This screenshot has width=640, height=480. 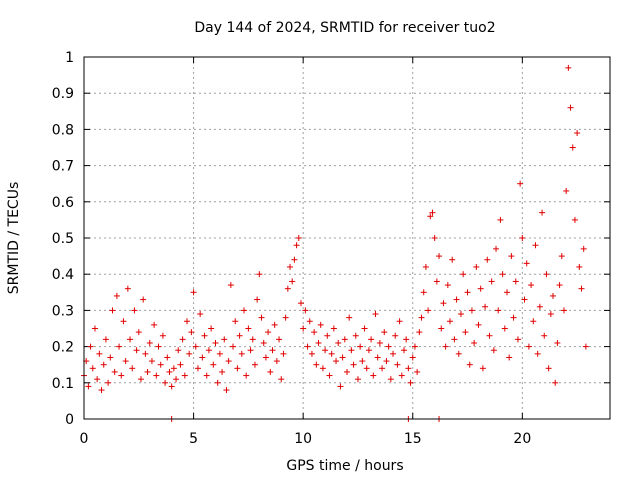 What do you see at coordinates (69, 420) in the screenshot?
I see `y-tick-label: 0` at bounding box center [69, 420].